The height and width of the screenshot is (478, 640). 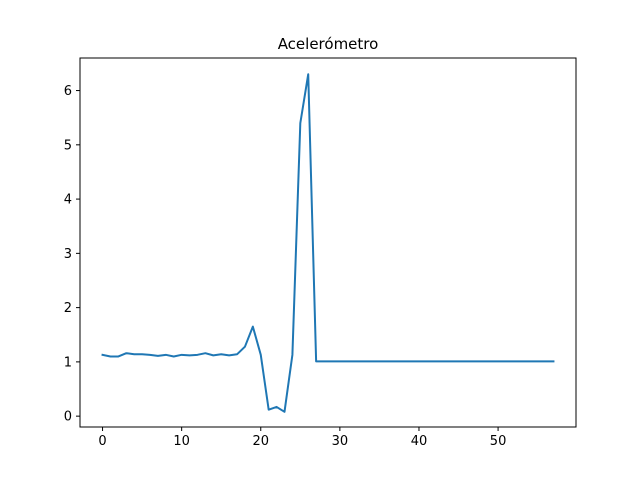 What do you see at coordinates (68, 308) in the screenshot?
I see `y-tick-label: 2` at bounding box center [68, 308].